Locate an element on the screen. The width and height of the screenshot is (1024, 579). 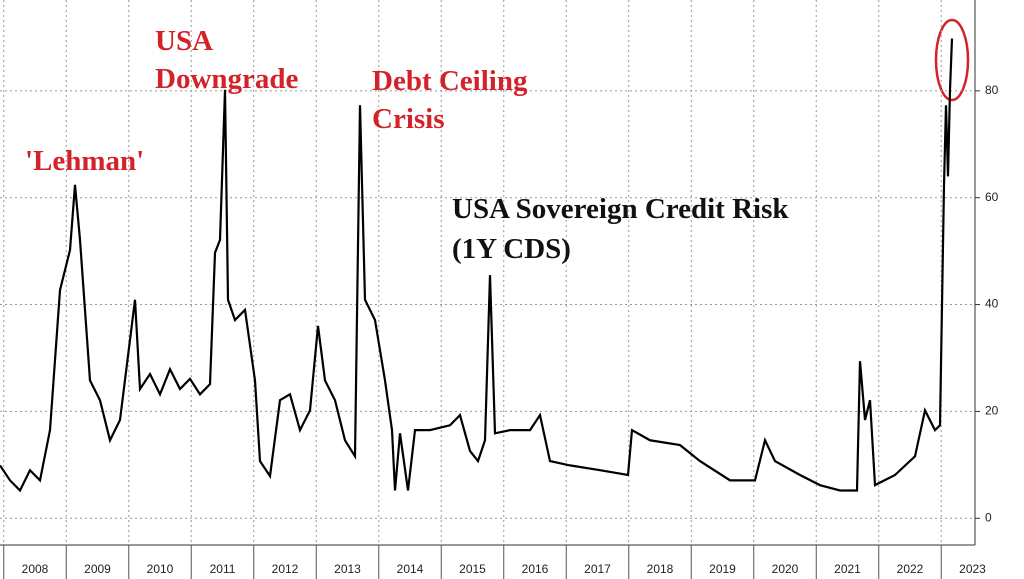
x-tick-label: 2020 is located at coordinates (785, 569).